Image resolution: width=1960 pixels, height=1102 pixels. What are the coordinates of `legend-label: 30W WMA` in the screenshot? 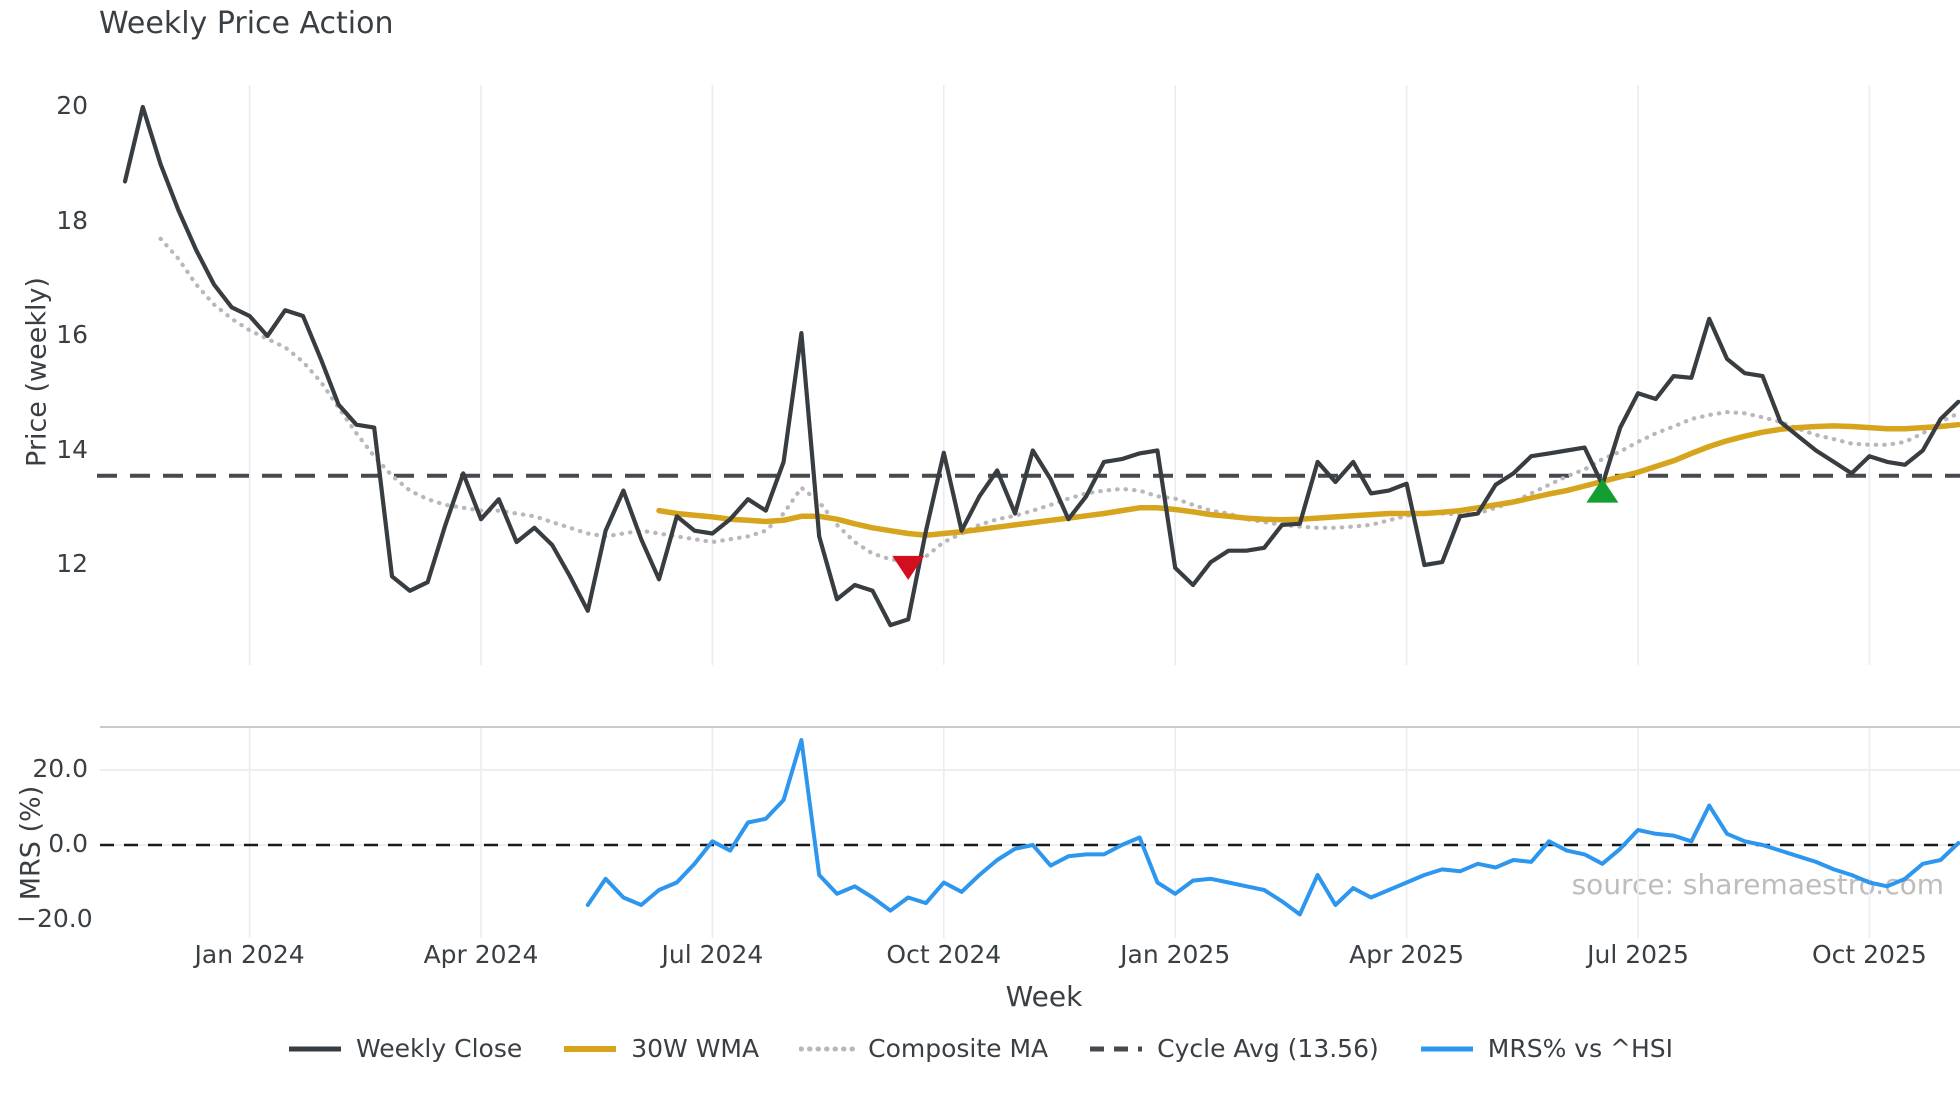 It's located at (695, 1048).